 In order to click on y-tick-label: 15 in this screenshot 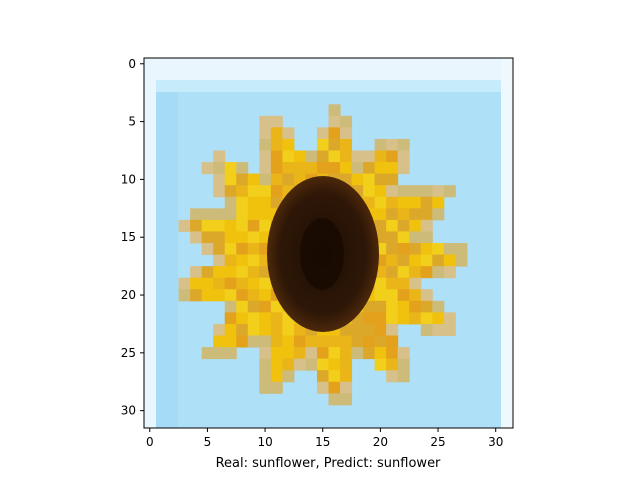, I will do `click(128, 237)`.